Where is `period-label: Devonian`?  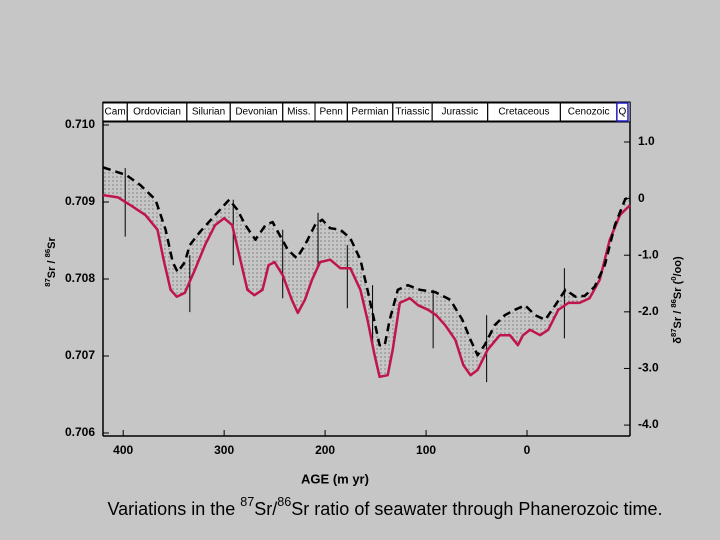
period-label: Devonian is located at coordinates (256, 112).